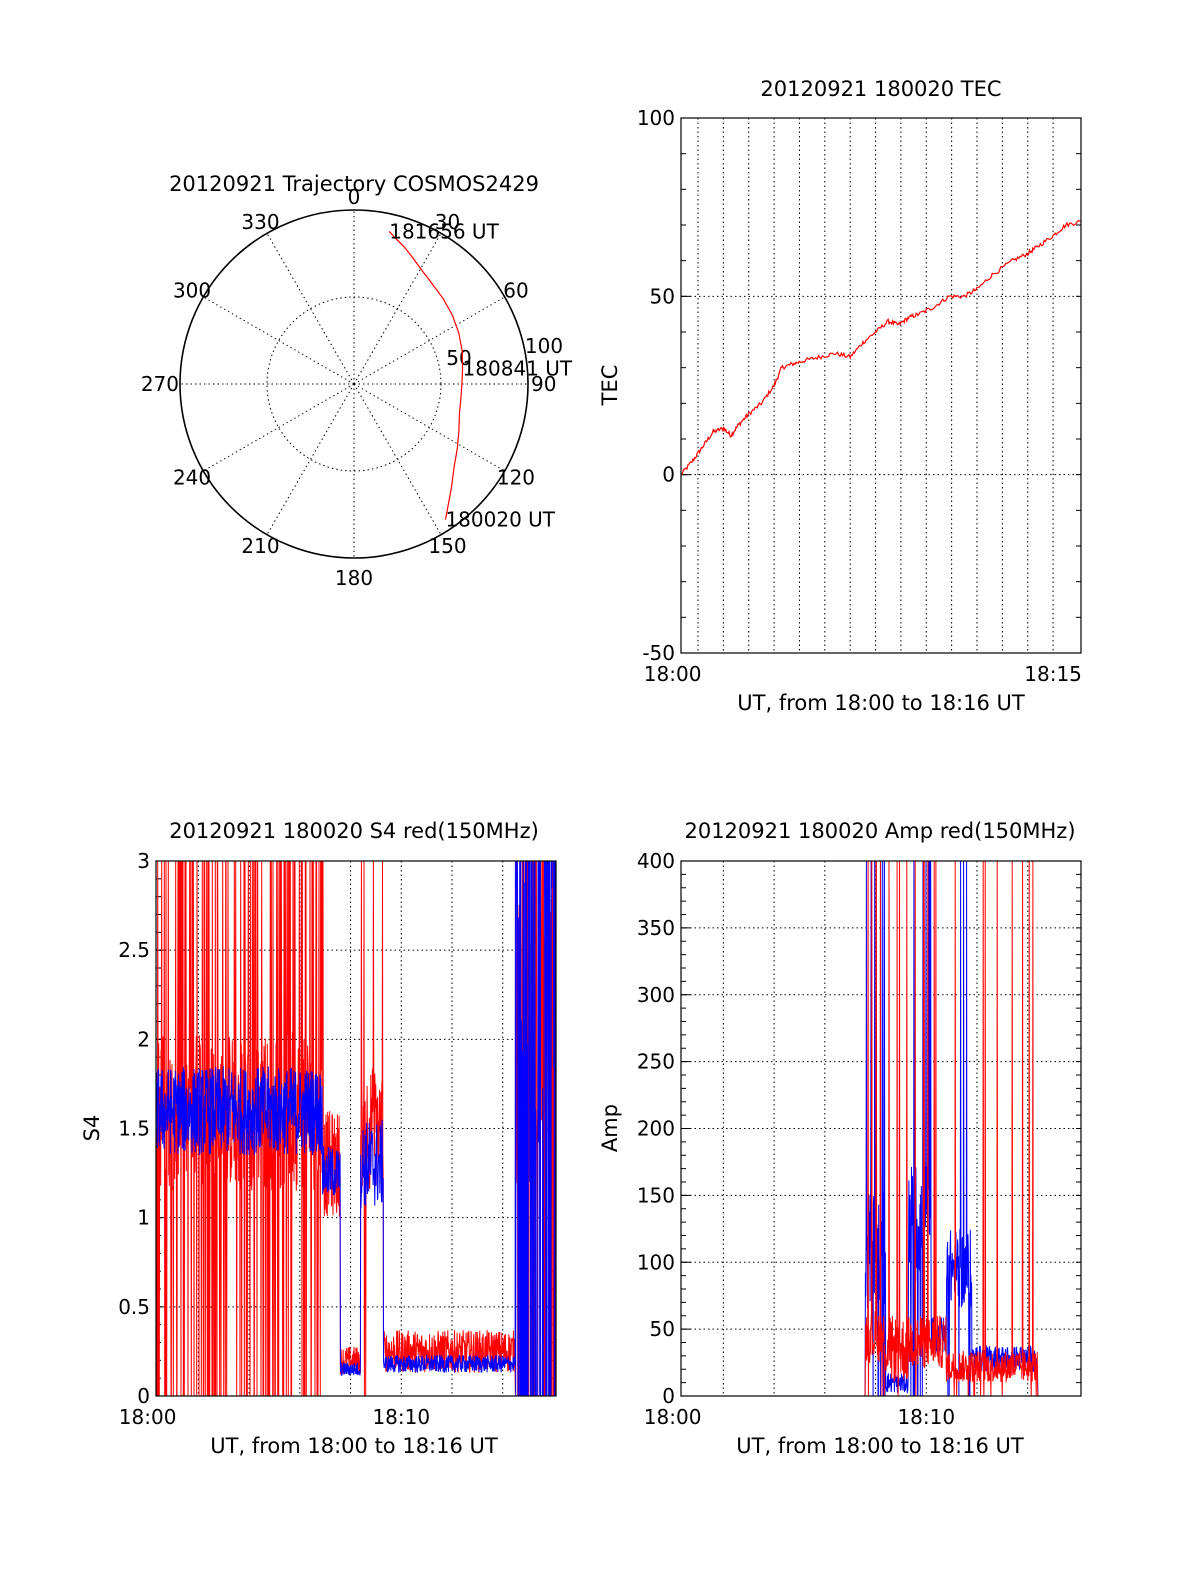 Image resolution: width=1200 pixels, height=1575 pixels. I want to click on y-tick-label: 400, so click(656, 861).